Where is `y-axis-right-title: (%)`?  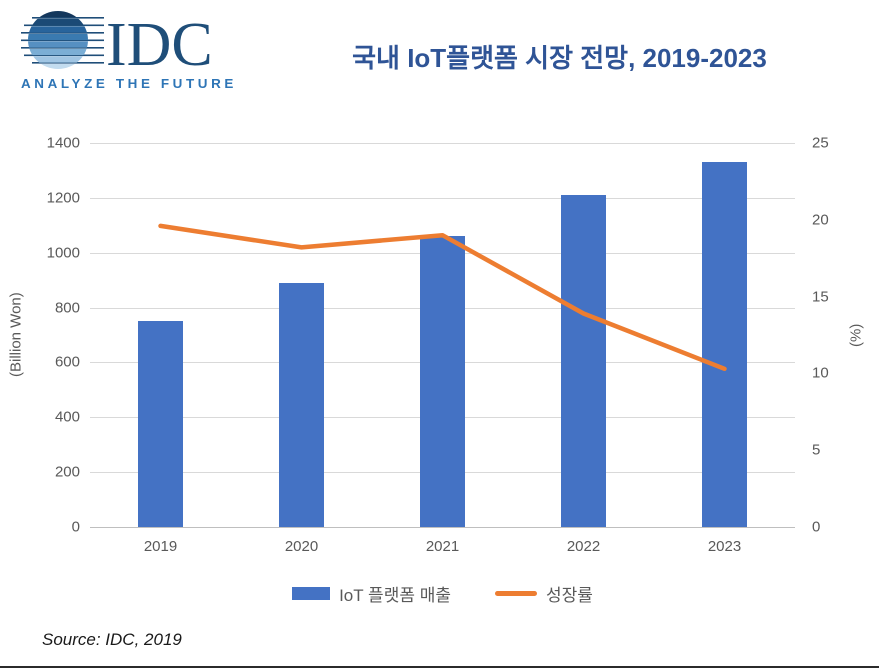 y-axis-right-title: (%) is located at coordinates (856, 335).